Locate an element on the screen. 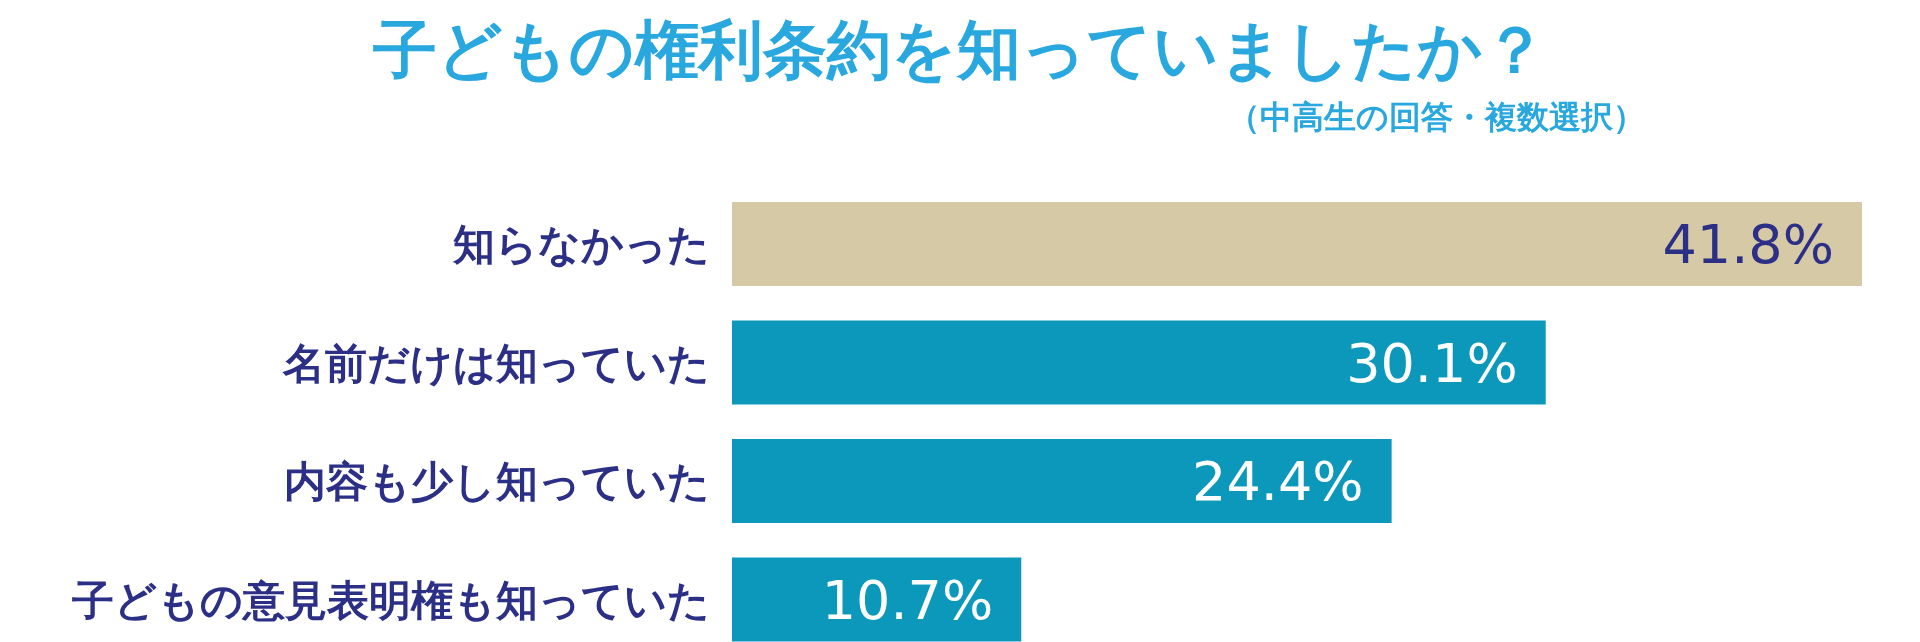 The height and width of the screenshot is (642, 1920). y-tick-label: 内容も少し知っていた is located at coordinates (497, 481).